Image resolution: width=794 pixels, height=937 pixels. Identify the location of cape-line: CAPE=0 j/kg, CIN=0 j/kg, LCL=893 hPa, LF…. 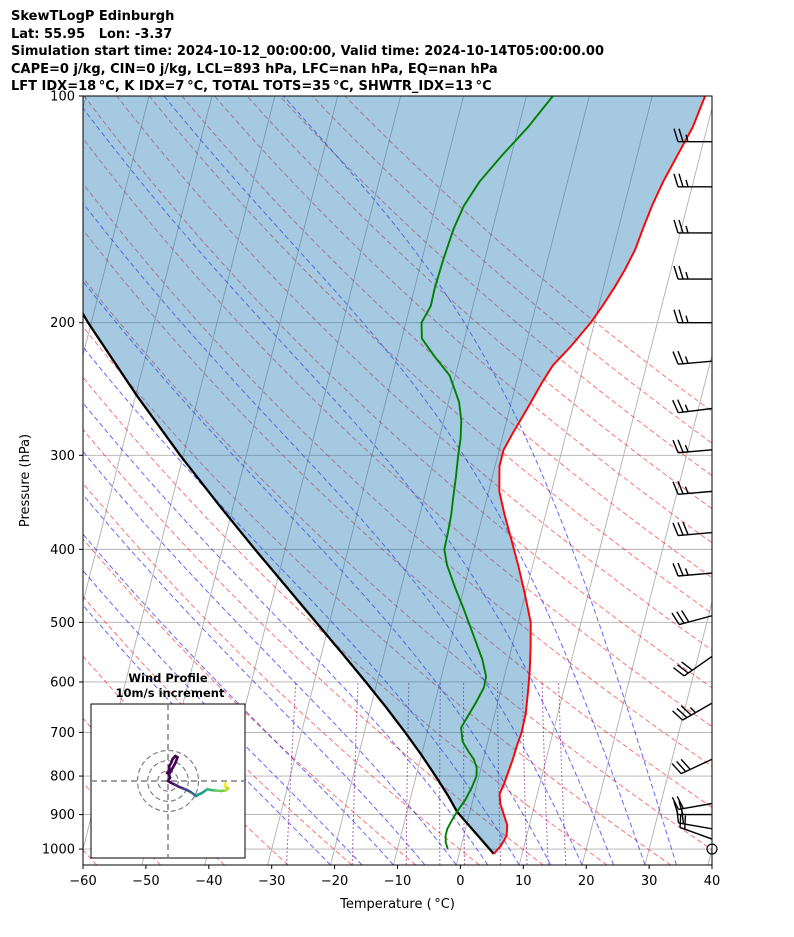
(254, 69).